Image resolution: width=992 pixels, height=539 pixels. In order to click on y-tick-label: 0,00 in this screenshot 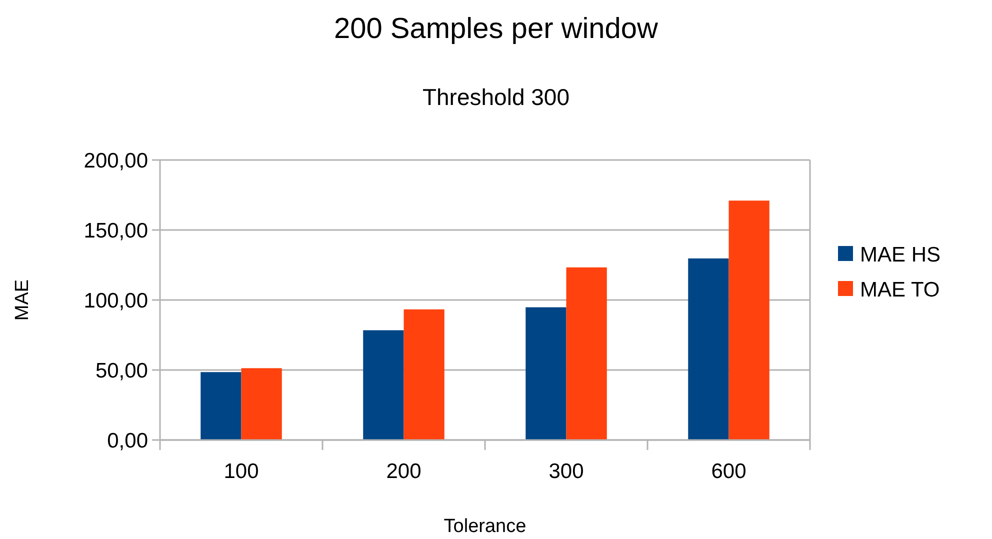, I will do `click(127, 440)`.